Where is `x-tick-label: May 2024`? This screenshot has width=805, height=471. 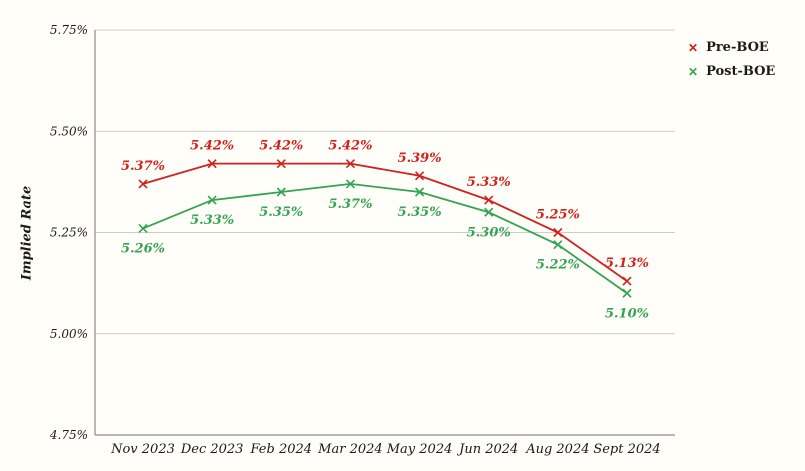 x-tick-label: May 2024 is located at coordinates (419, 449).